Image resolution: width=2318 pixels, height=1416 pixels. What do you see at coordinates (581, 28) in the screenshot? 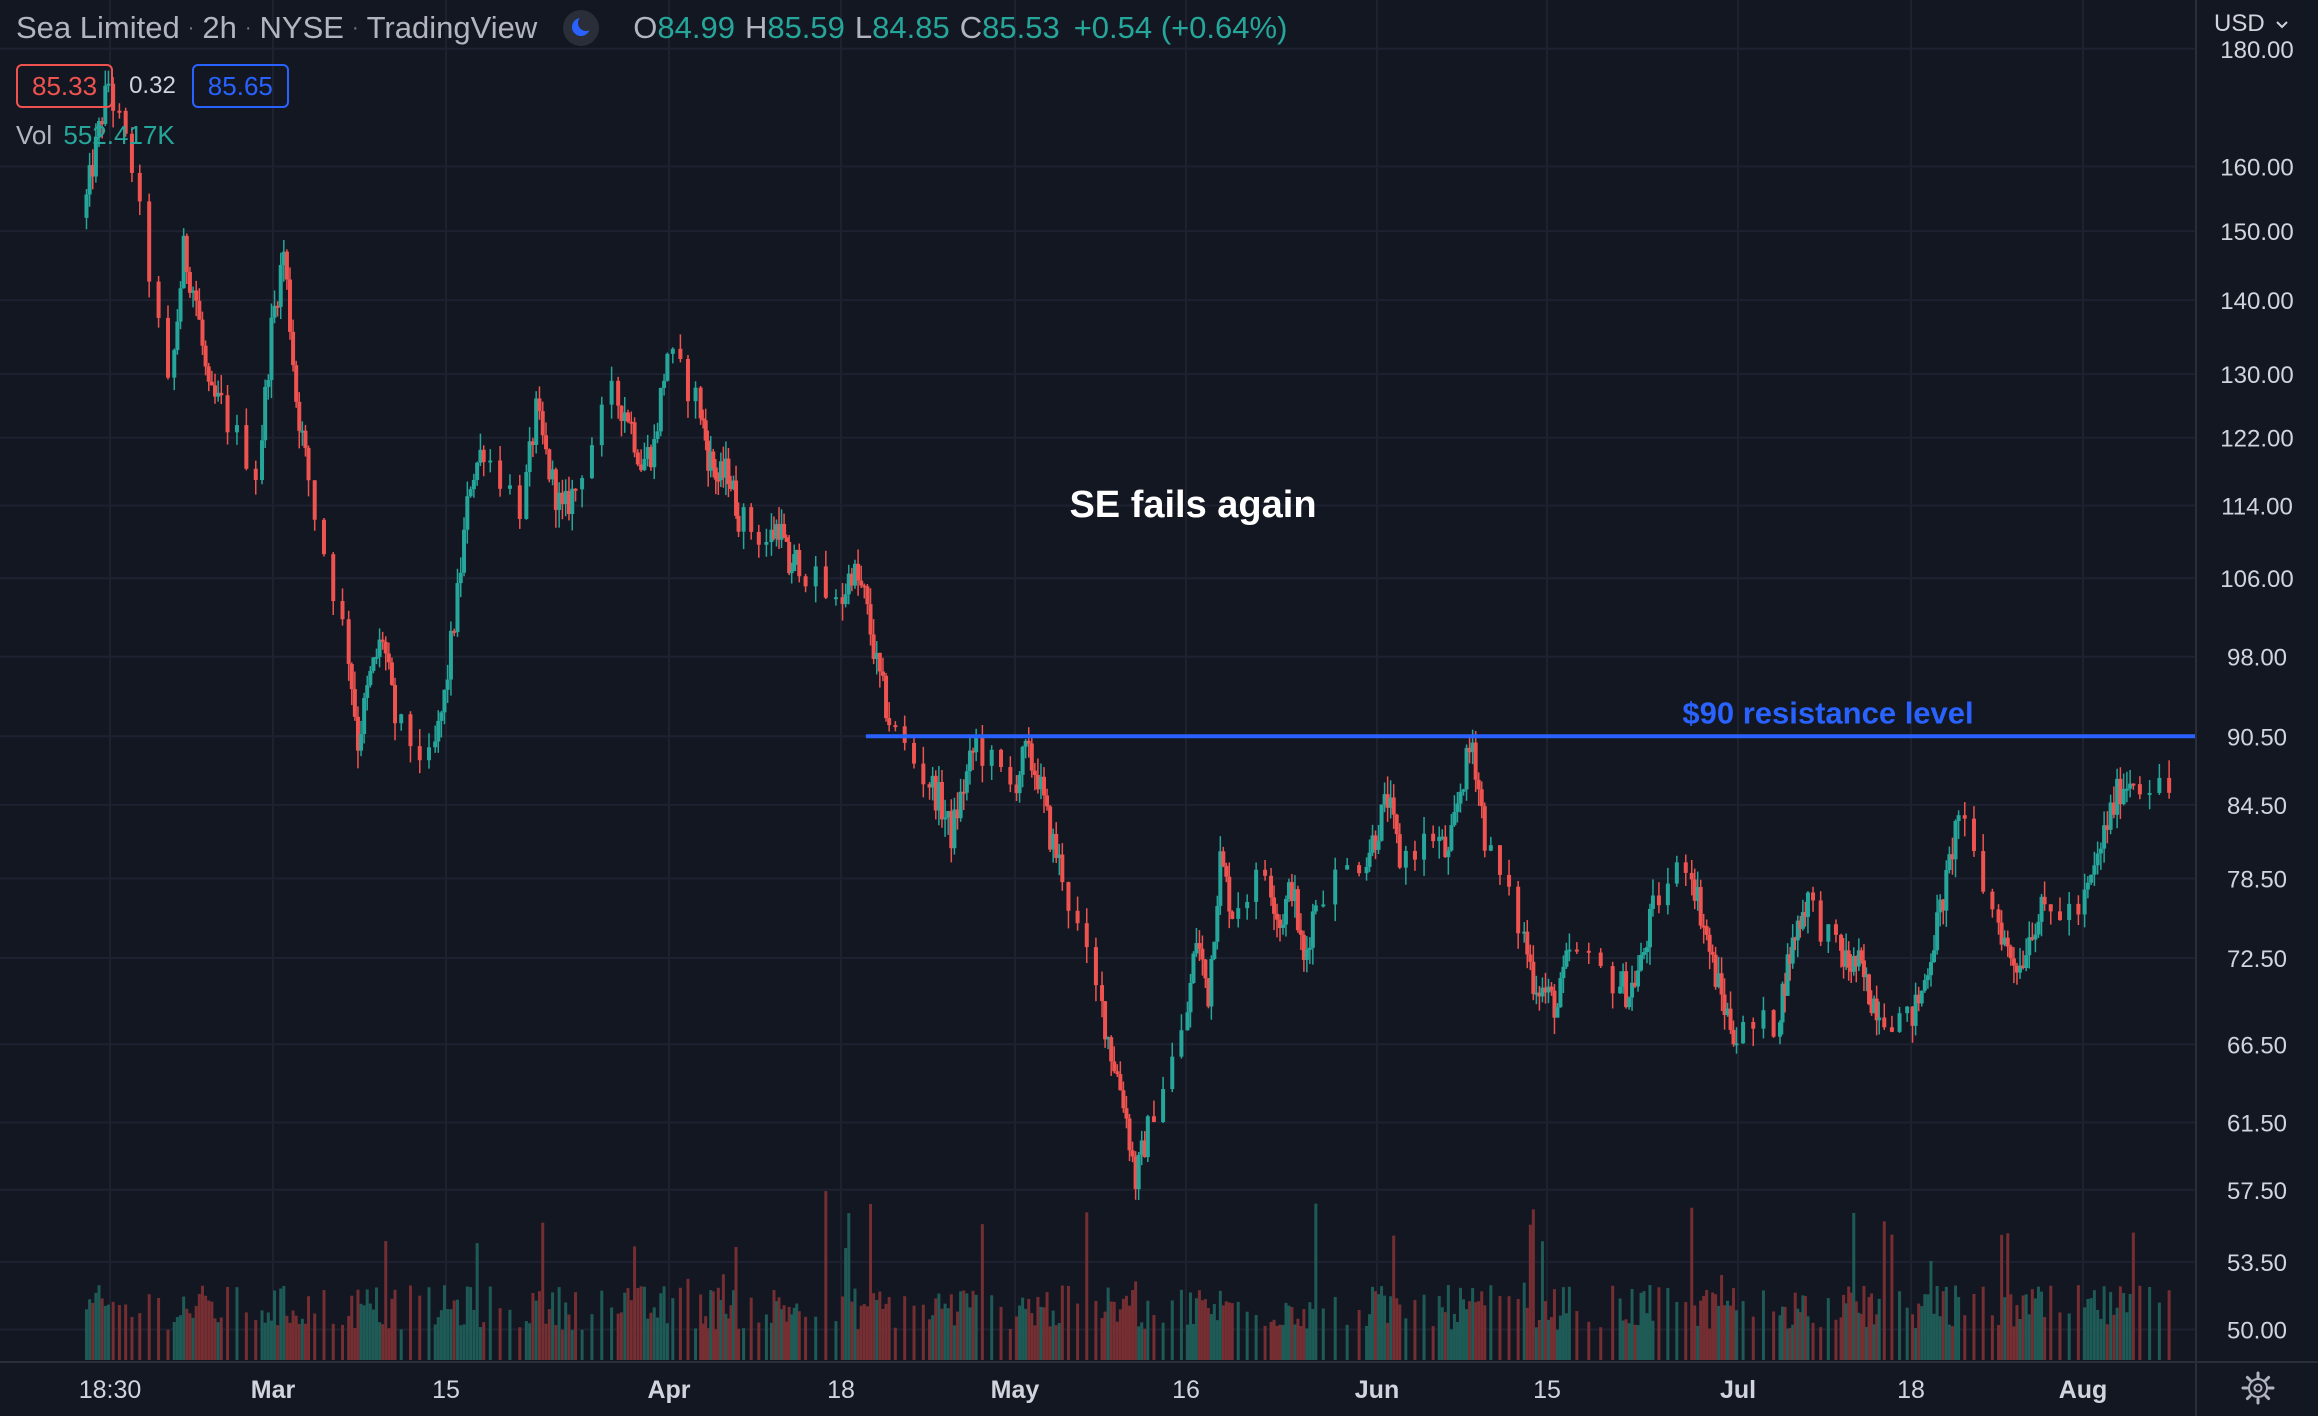
I see `moon-icon` at bounding box center [581, 28].